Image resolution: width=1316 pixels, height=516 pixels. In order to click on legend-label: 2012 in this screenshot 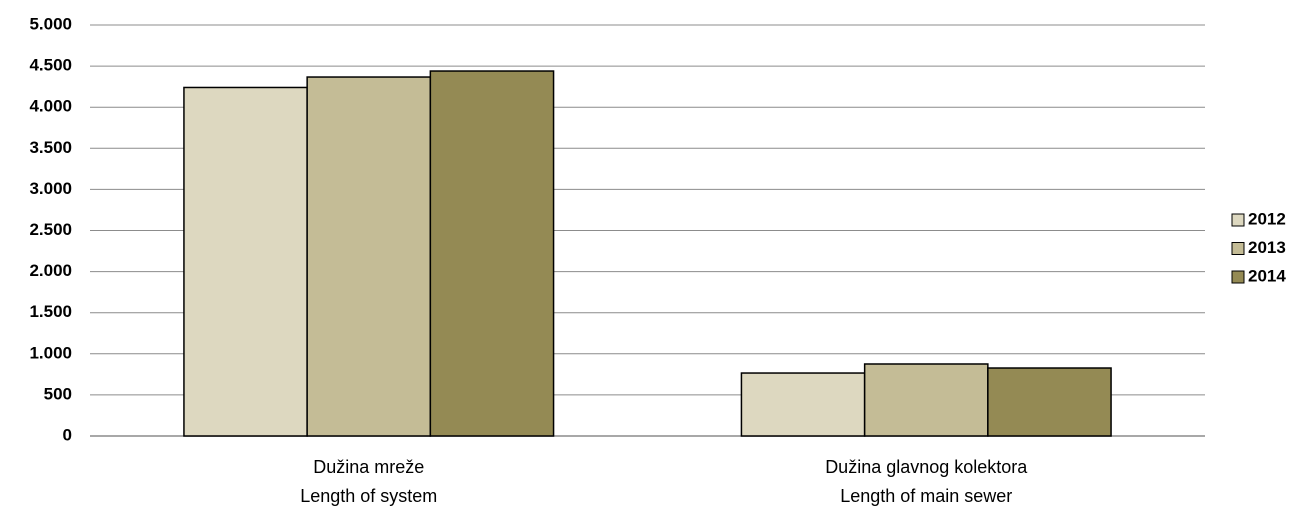, I will do `click(1267, 218)`.